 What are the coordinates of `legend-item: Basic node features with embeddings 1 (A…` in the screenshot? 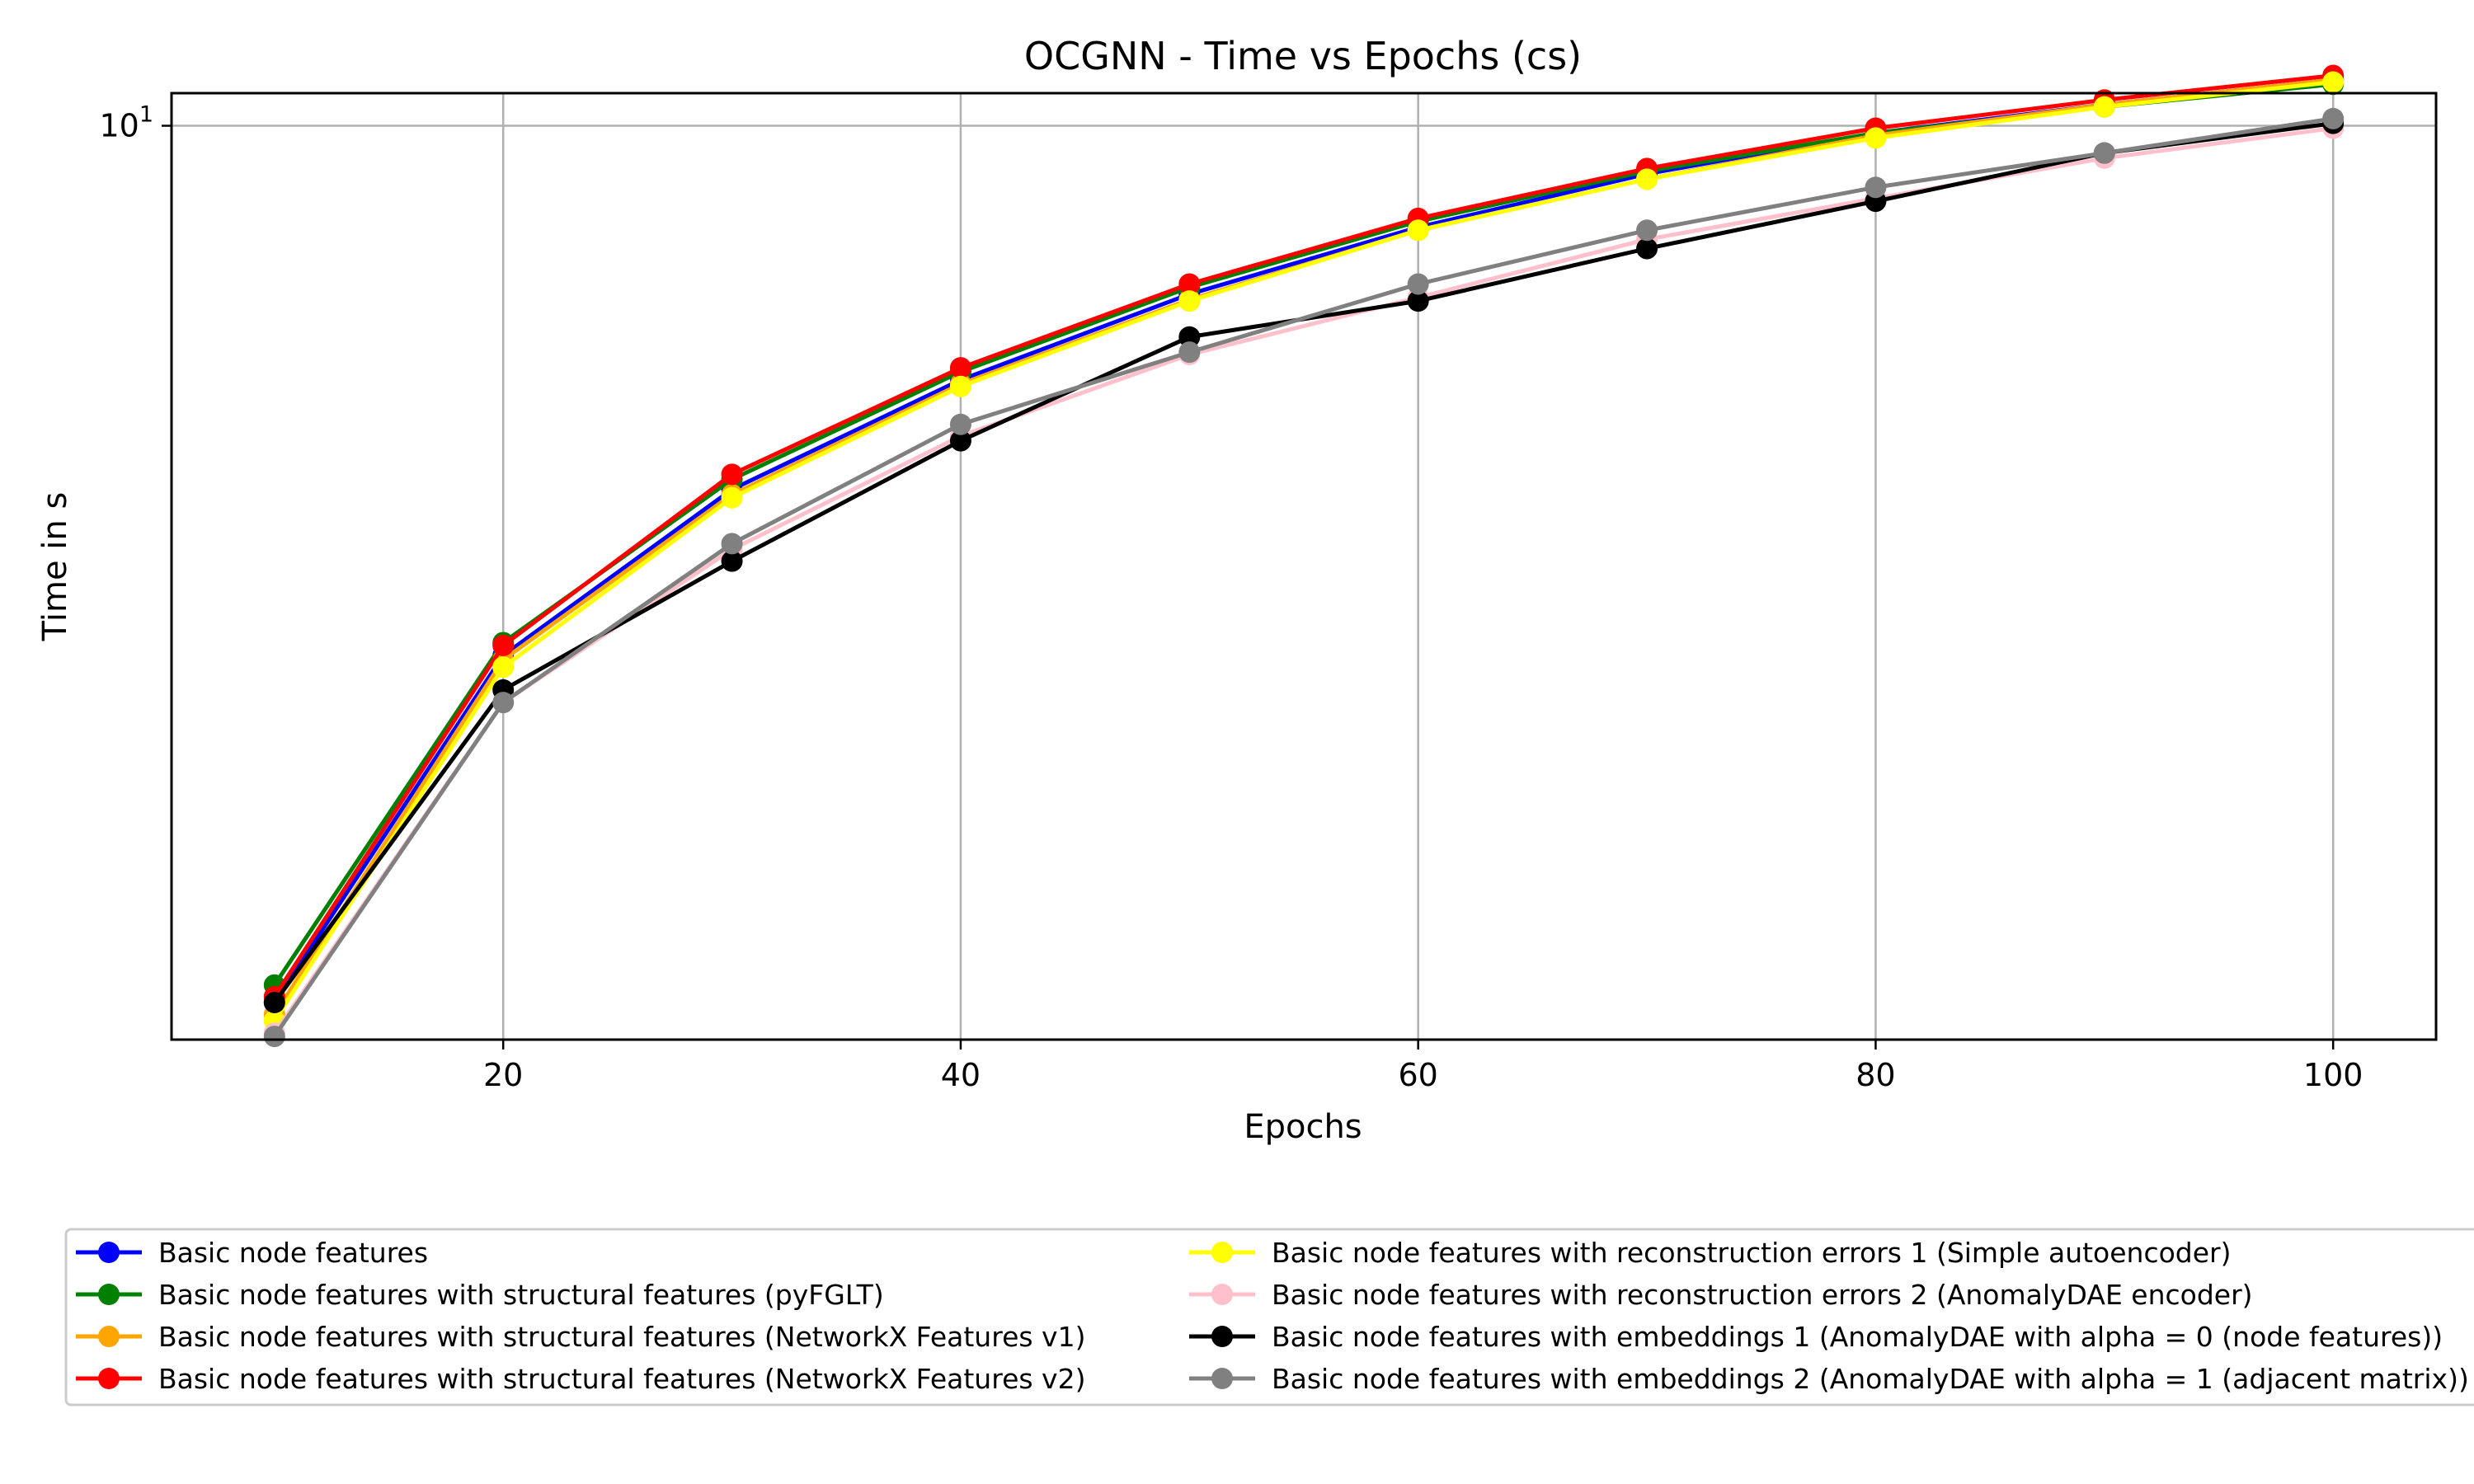 It's located at (1816, 1337).